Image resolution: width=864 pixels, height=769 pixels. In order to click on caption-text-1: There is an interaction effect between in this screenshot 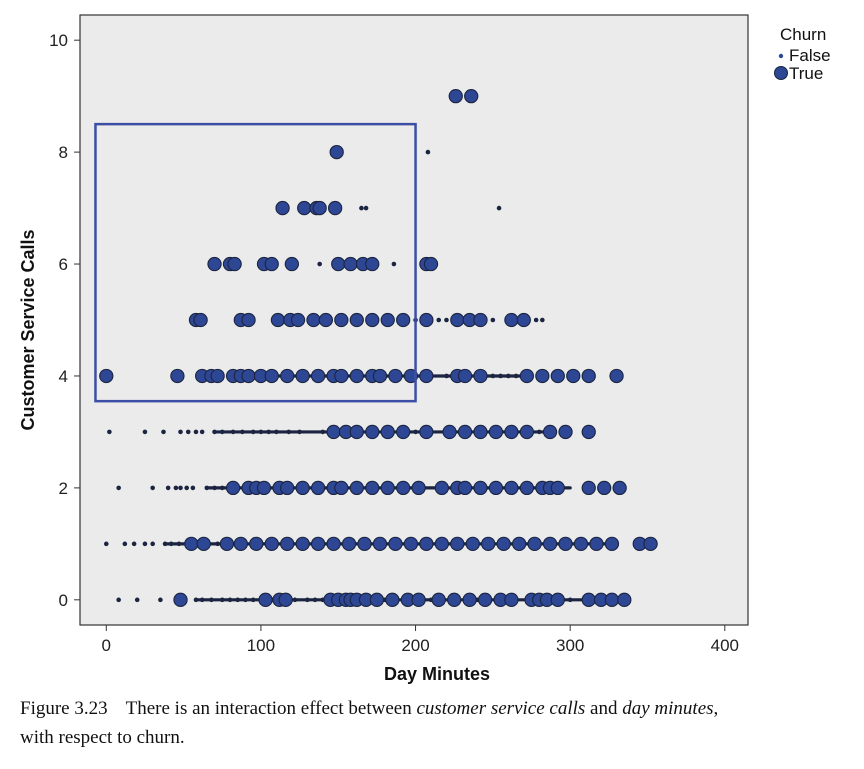, I will do `click(271, 708)`.